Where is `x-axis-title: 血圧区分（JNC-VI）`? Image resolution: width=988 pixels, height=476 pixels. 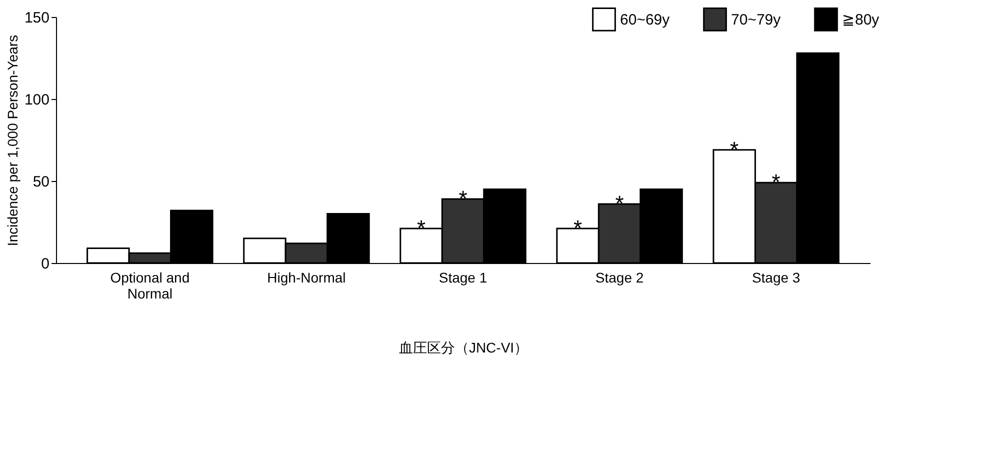
x-axis-title: 血圧区分（JNC-VI） is located at coordinates (463, 348).